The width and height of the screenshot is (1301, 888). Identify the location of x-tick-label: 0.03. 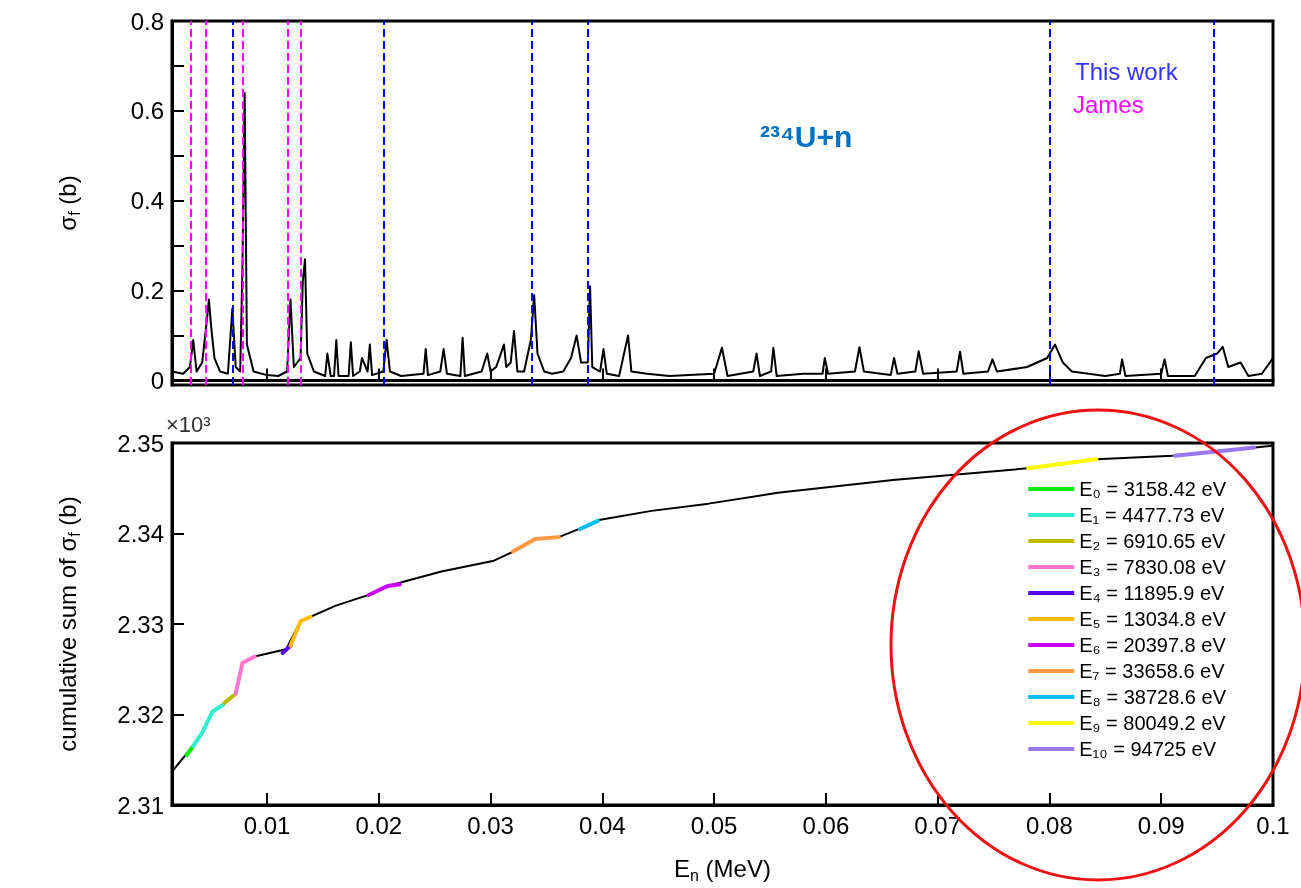
(490, 825).